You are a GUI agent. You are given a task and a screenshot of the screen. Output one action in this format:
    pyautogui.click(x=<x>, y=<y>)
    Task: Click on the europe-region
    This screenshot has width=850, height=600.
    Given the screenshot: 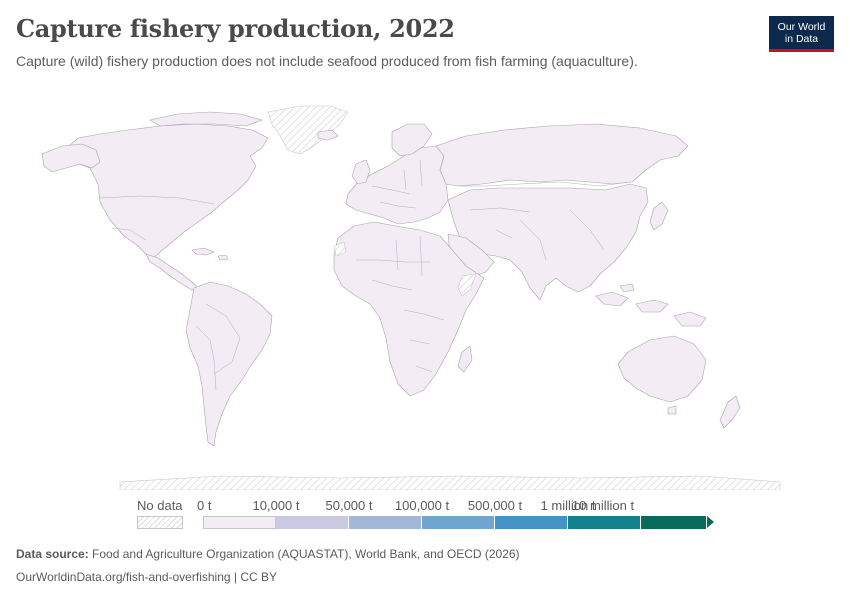 What is the action you would take?
    pyautogui.click(x=397, y=185)
    